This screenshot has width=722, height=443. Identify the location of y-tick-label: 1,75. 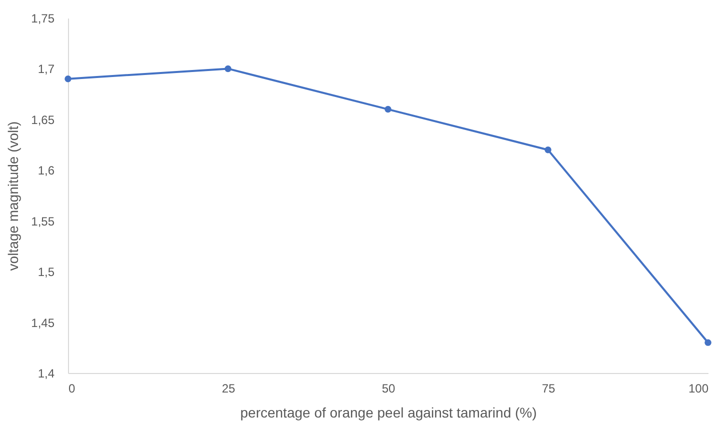
(43, 19).